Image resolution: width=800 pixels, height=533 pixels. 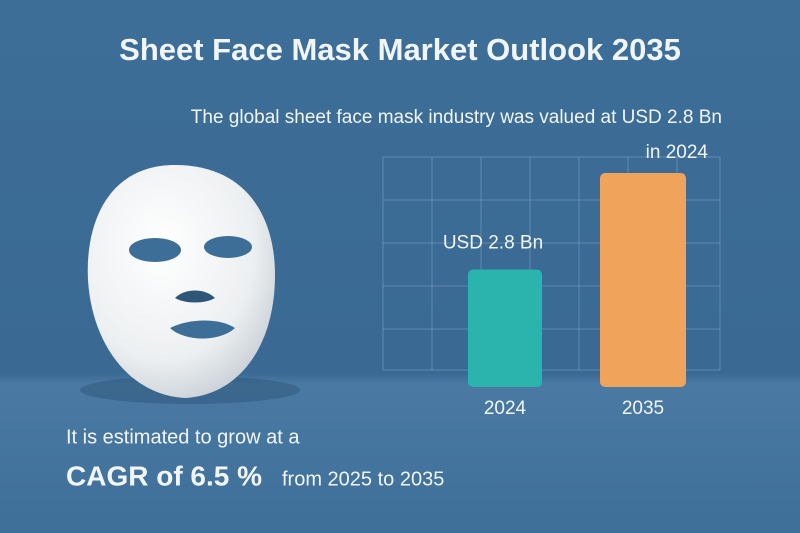 What do you see at coordinates (505, 408) in the screenshot?
I see `x-tick-label: 2024` at bounding box center [505, 408].